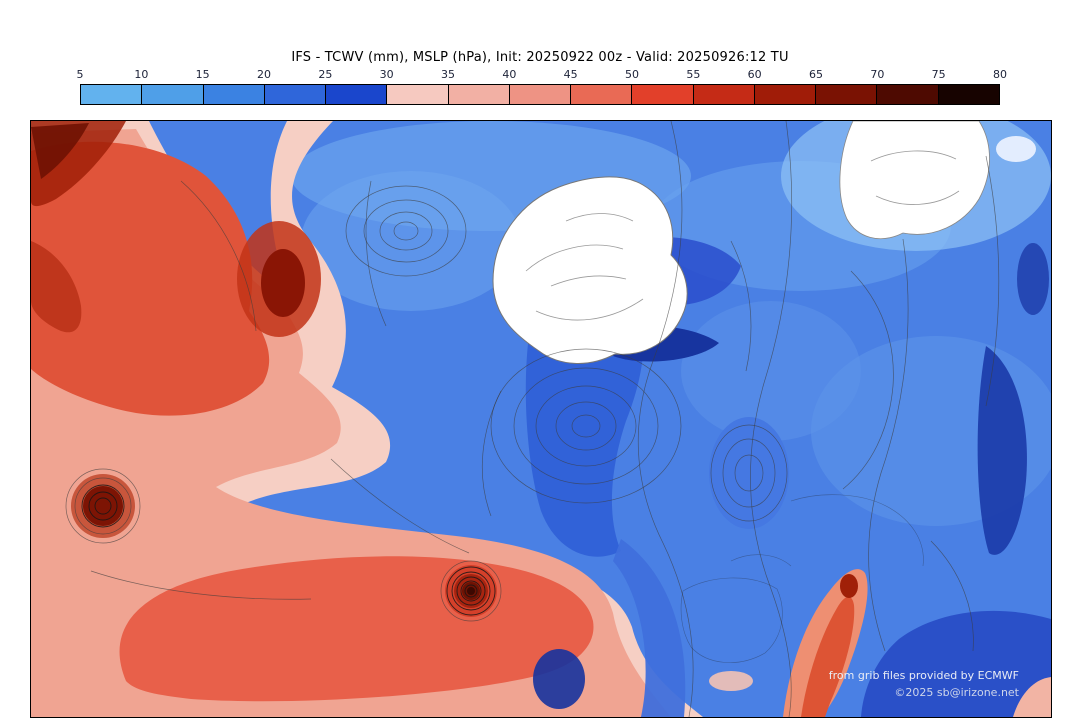 The width and height of the screenshot is (1080, 718). I want to click on colorbar-segments, so click(540, 94).